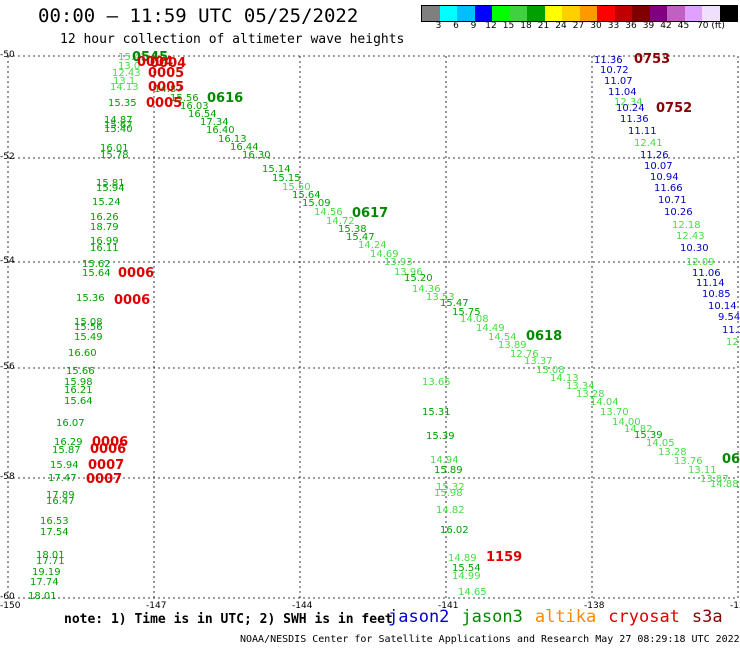  I want to click on swh-value-label: 10.26, so click(678, 212).